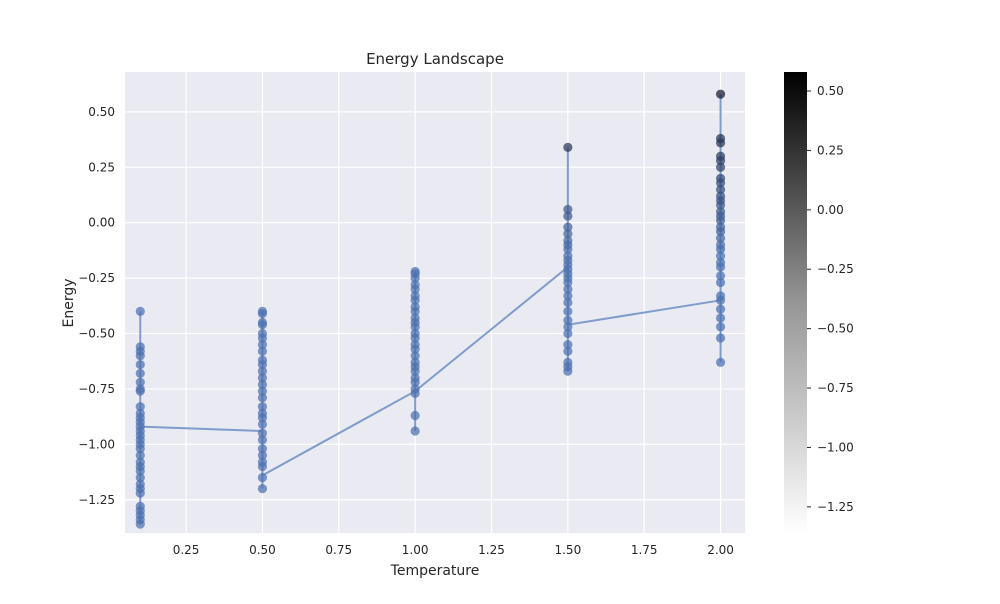 This screenshot has width=1000, height=604. I want to click on y-tick-label: 0.50, so click(101, 112).